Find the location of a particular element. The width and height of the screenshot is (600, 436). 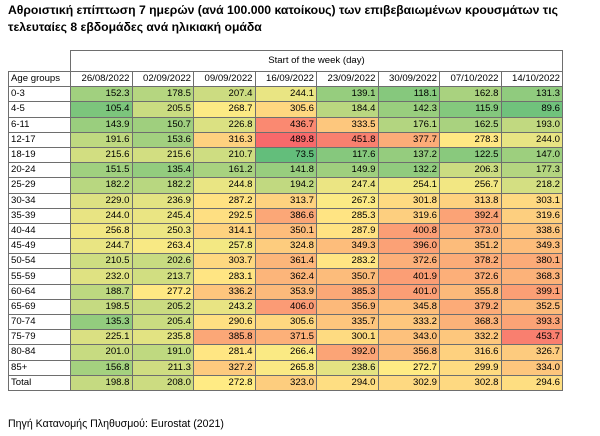

incidence-value-cell: 191.0 is located at coordinates (162, 352).